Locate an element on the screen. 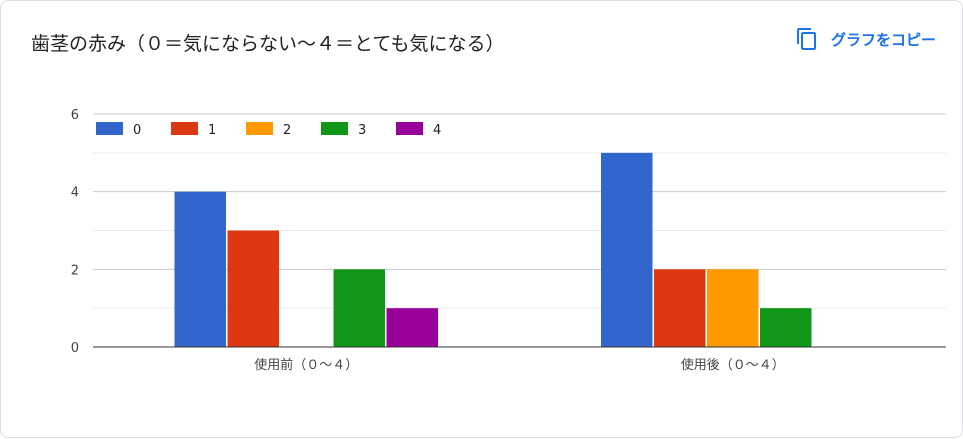 The width and height of the screenshot is (963, 439). copy-chart-button: グラフをコピー is located at coordinates (865, 39).